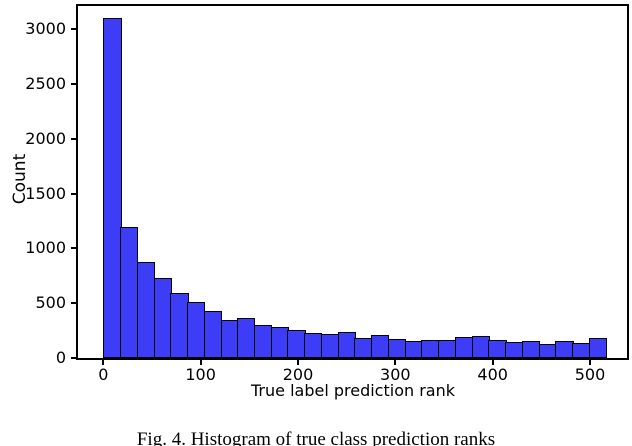  Describe the element at coordinates (60, 357) in the screenshot. I see `y-tick-label: 0` at that location.